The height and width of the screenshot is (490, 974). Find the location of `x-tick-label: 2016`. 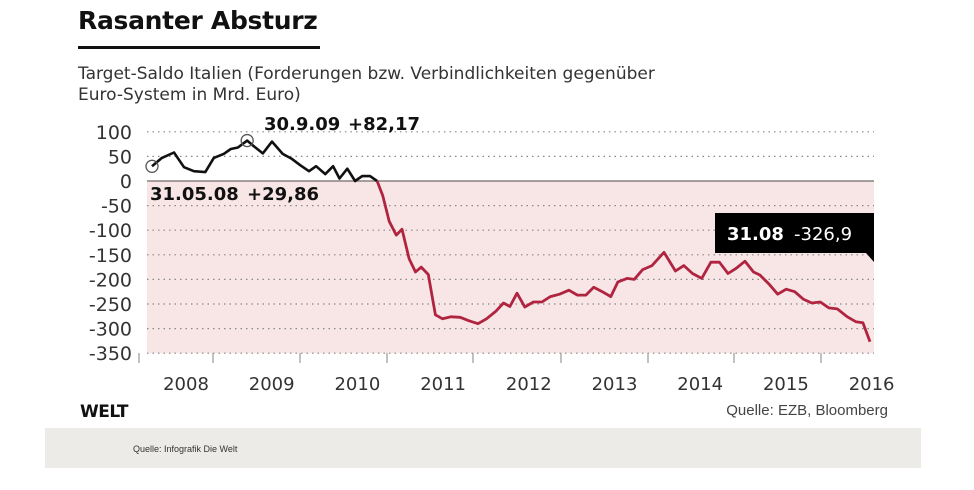

x-tick-label: 2016 is located at coordinates (872, 384).